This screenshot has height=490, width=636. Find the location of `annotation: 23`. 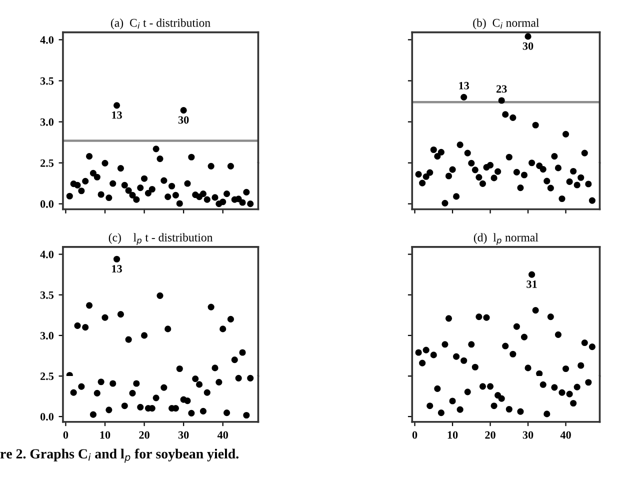

annotation: 23 is located at coordinates (501, 89).